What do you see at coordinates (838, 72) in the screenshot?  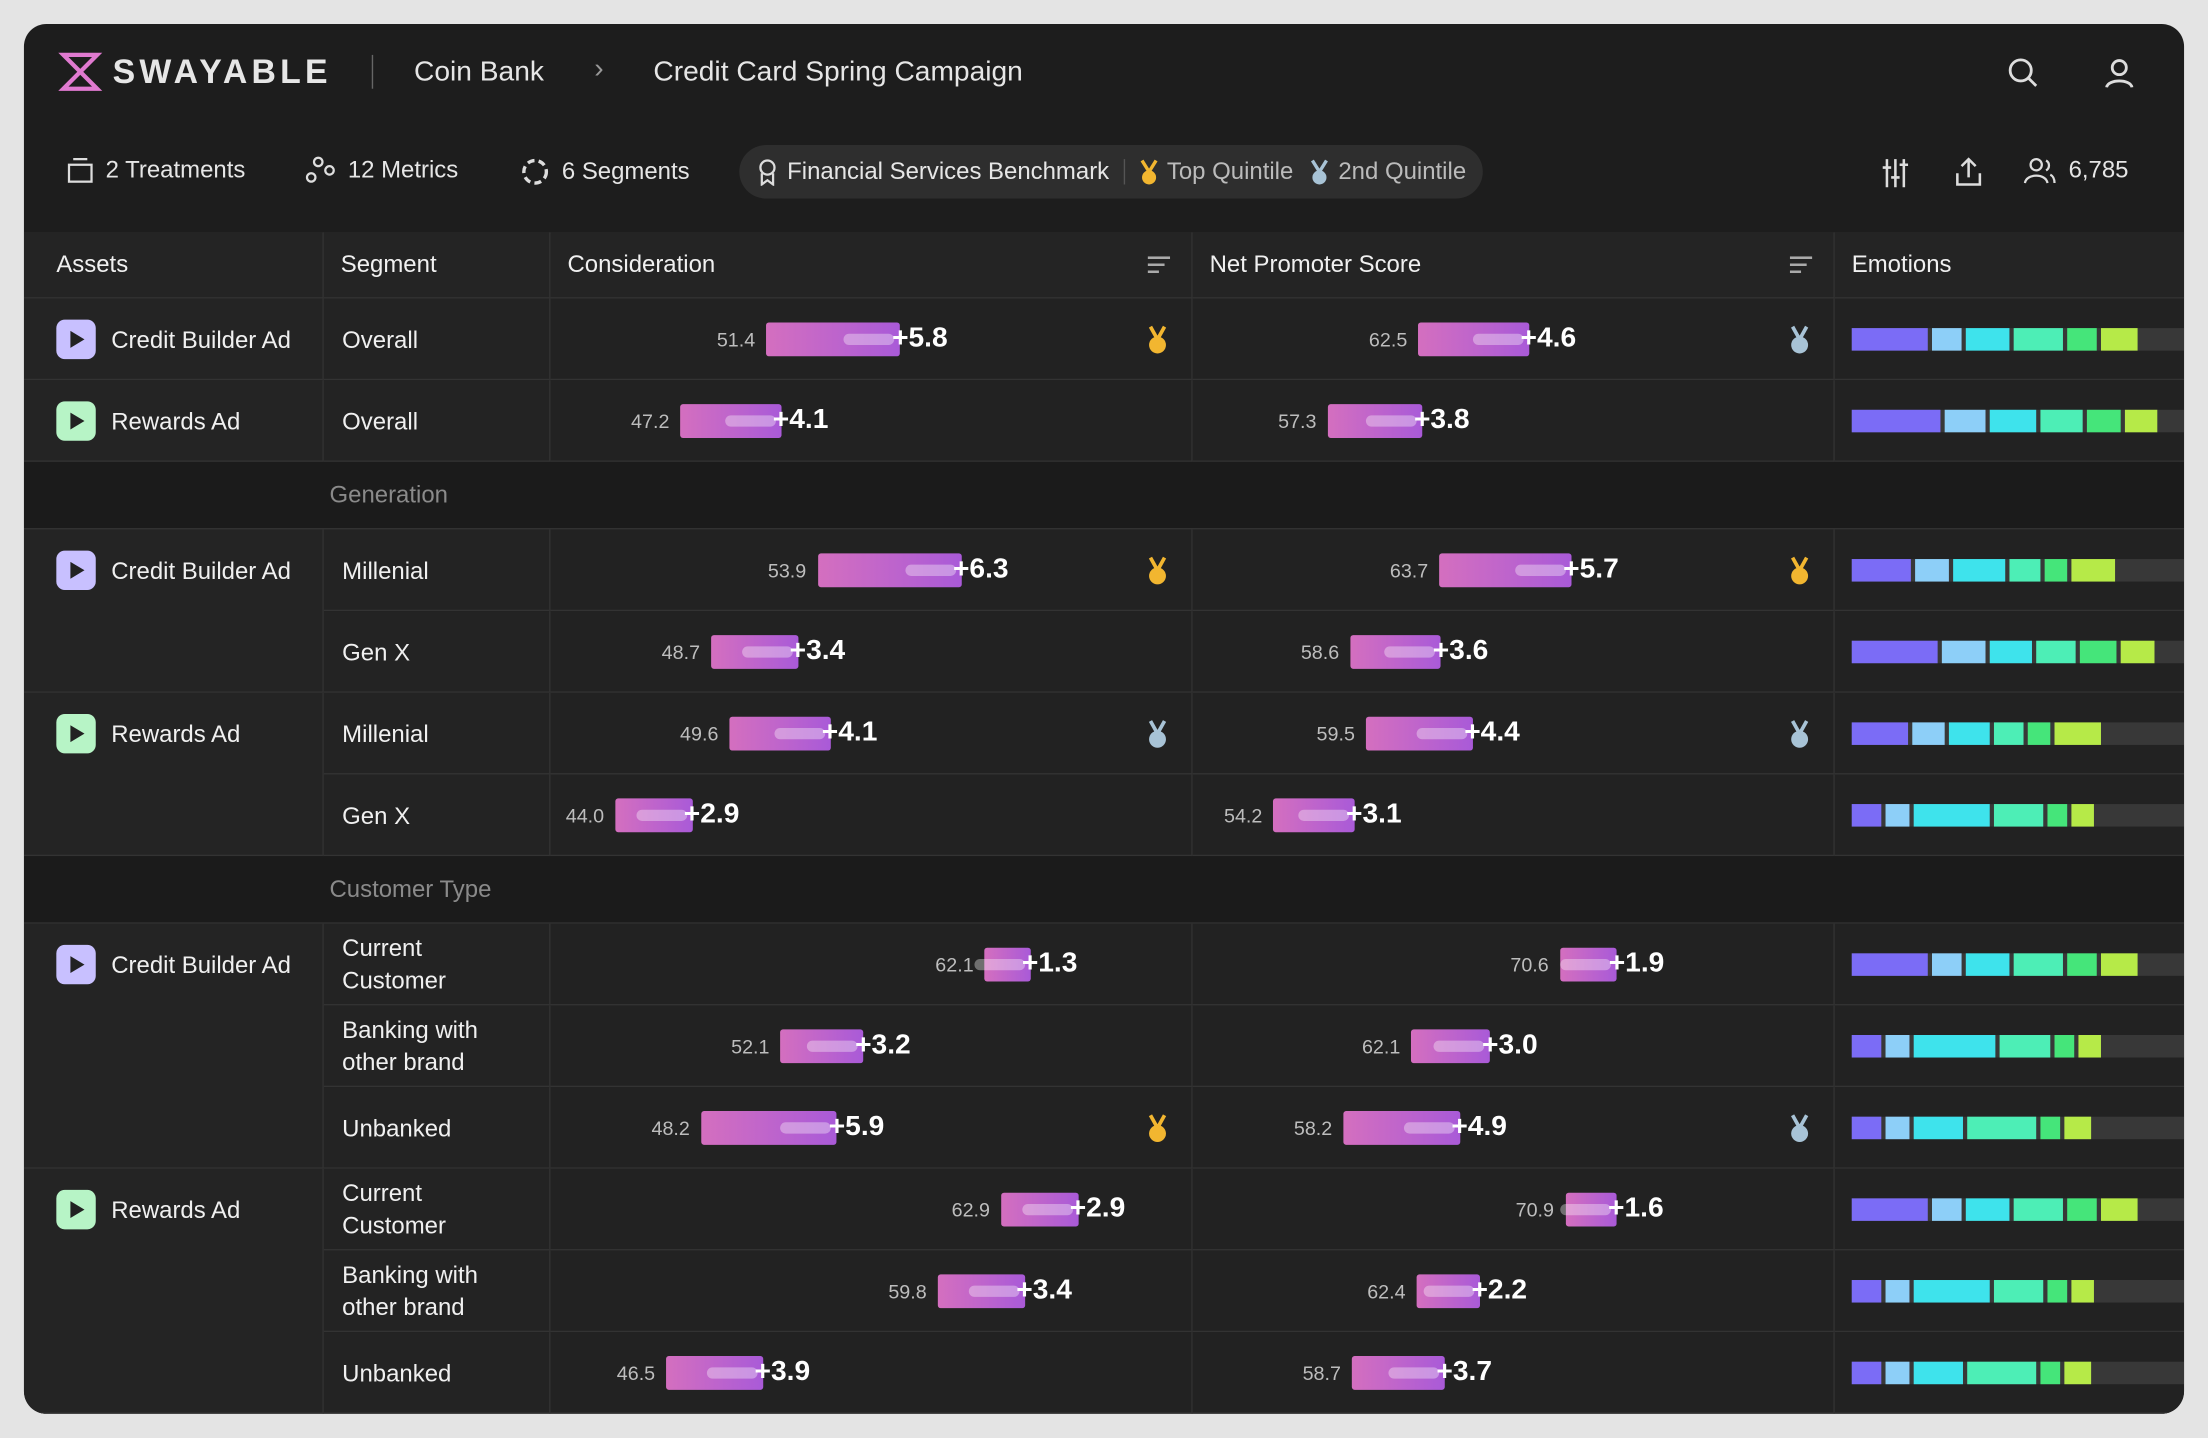 I see `breadcrumb-campaign: Credit Card Spring Campaign` at bounding box center [838, 72].